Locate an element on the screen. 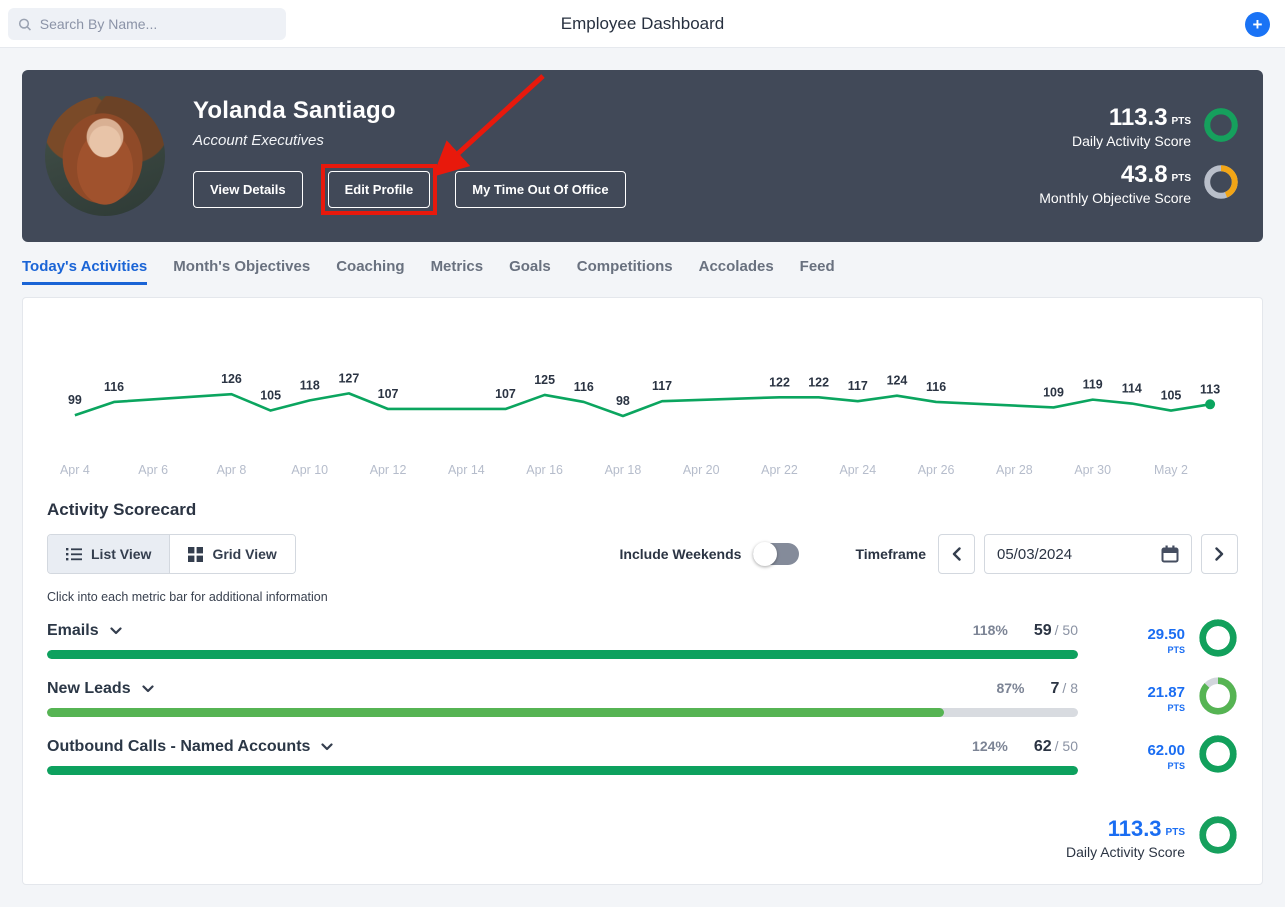 The image size is (1285, 907). view-details-button: View Details is located at coordinates (248, 189).